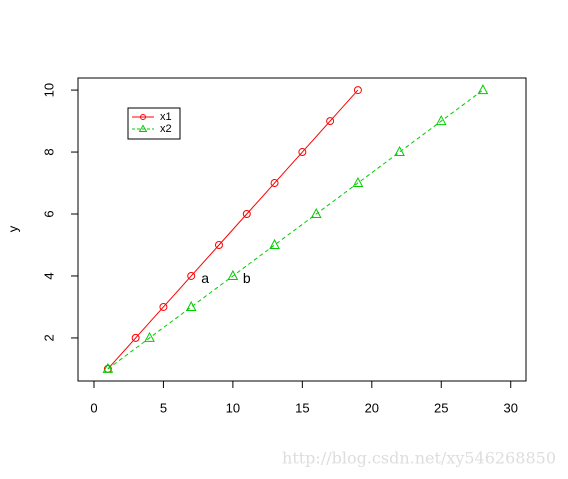 The width and height of the screenshot is (568, 479). Describe the element at coordinates (205, 278) in the screenshot. I see `annotation: a` at that location.